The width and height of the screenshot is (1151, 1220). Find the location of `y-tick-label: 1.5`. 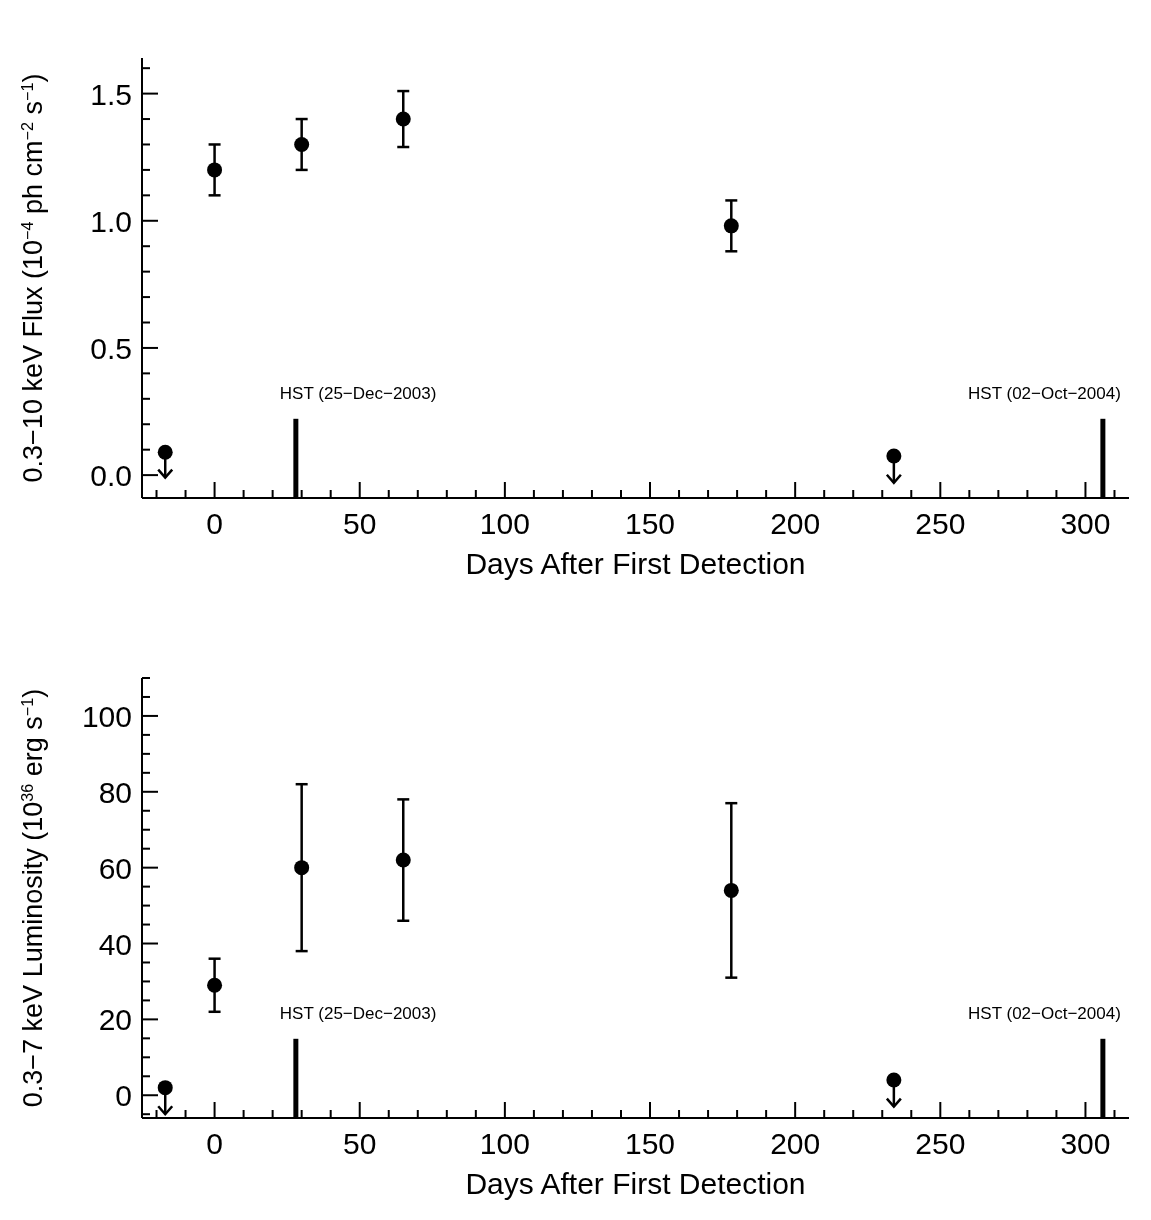

y-tick-label: 1.5 is located at coordinates (111, 94).